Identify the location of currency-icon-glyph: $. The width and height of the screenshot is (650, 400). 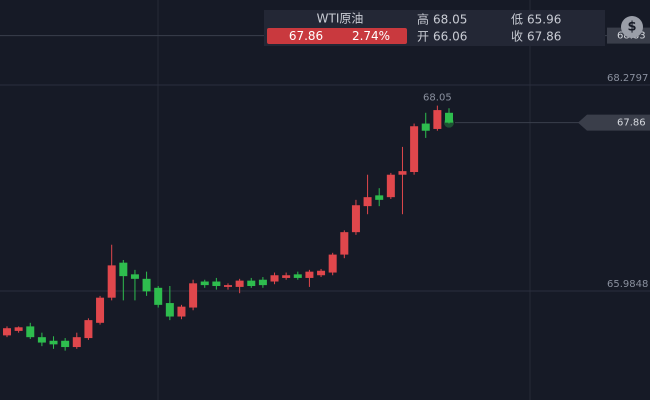
(631, 27).